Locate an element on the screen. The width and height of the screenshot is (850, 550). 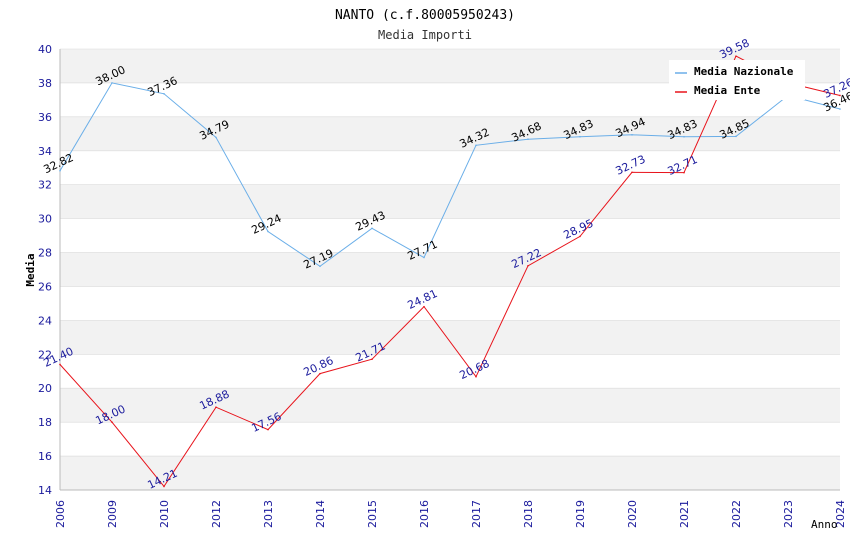
x-axis-label: Anno is located at coordinates (824, 524).